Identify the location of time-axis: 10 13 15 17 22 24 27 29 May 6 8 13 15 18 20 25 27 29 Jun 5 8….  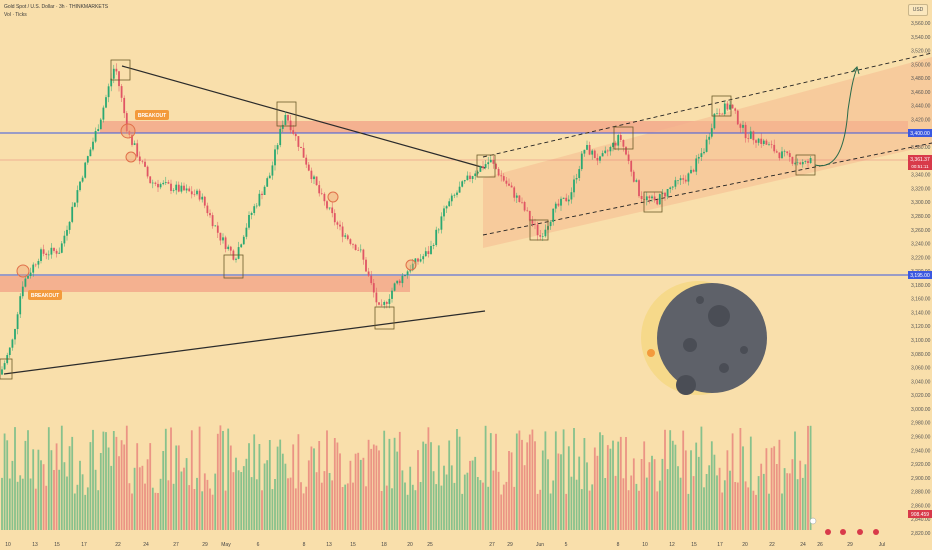
(445, 545).